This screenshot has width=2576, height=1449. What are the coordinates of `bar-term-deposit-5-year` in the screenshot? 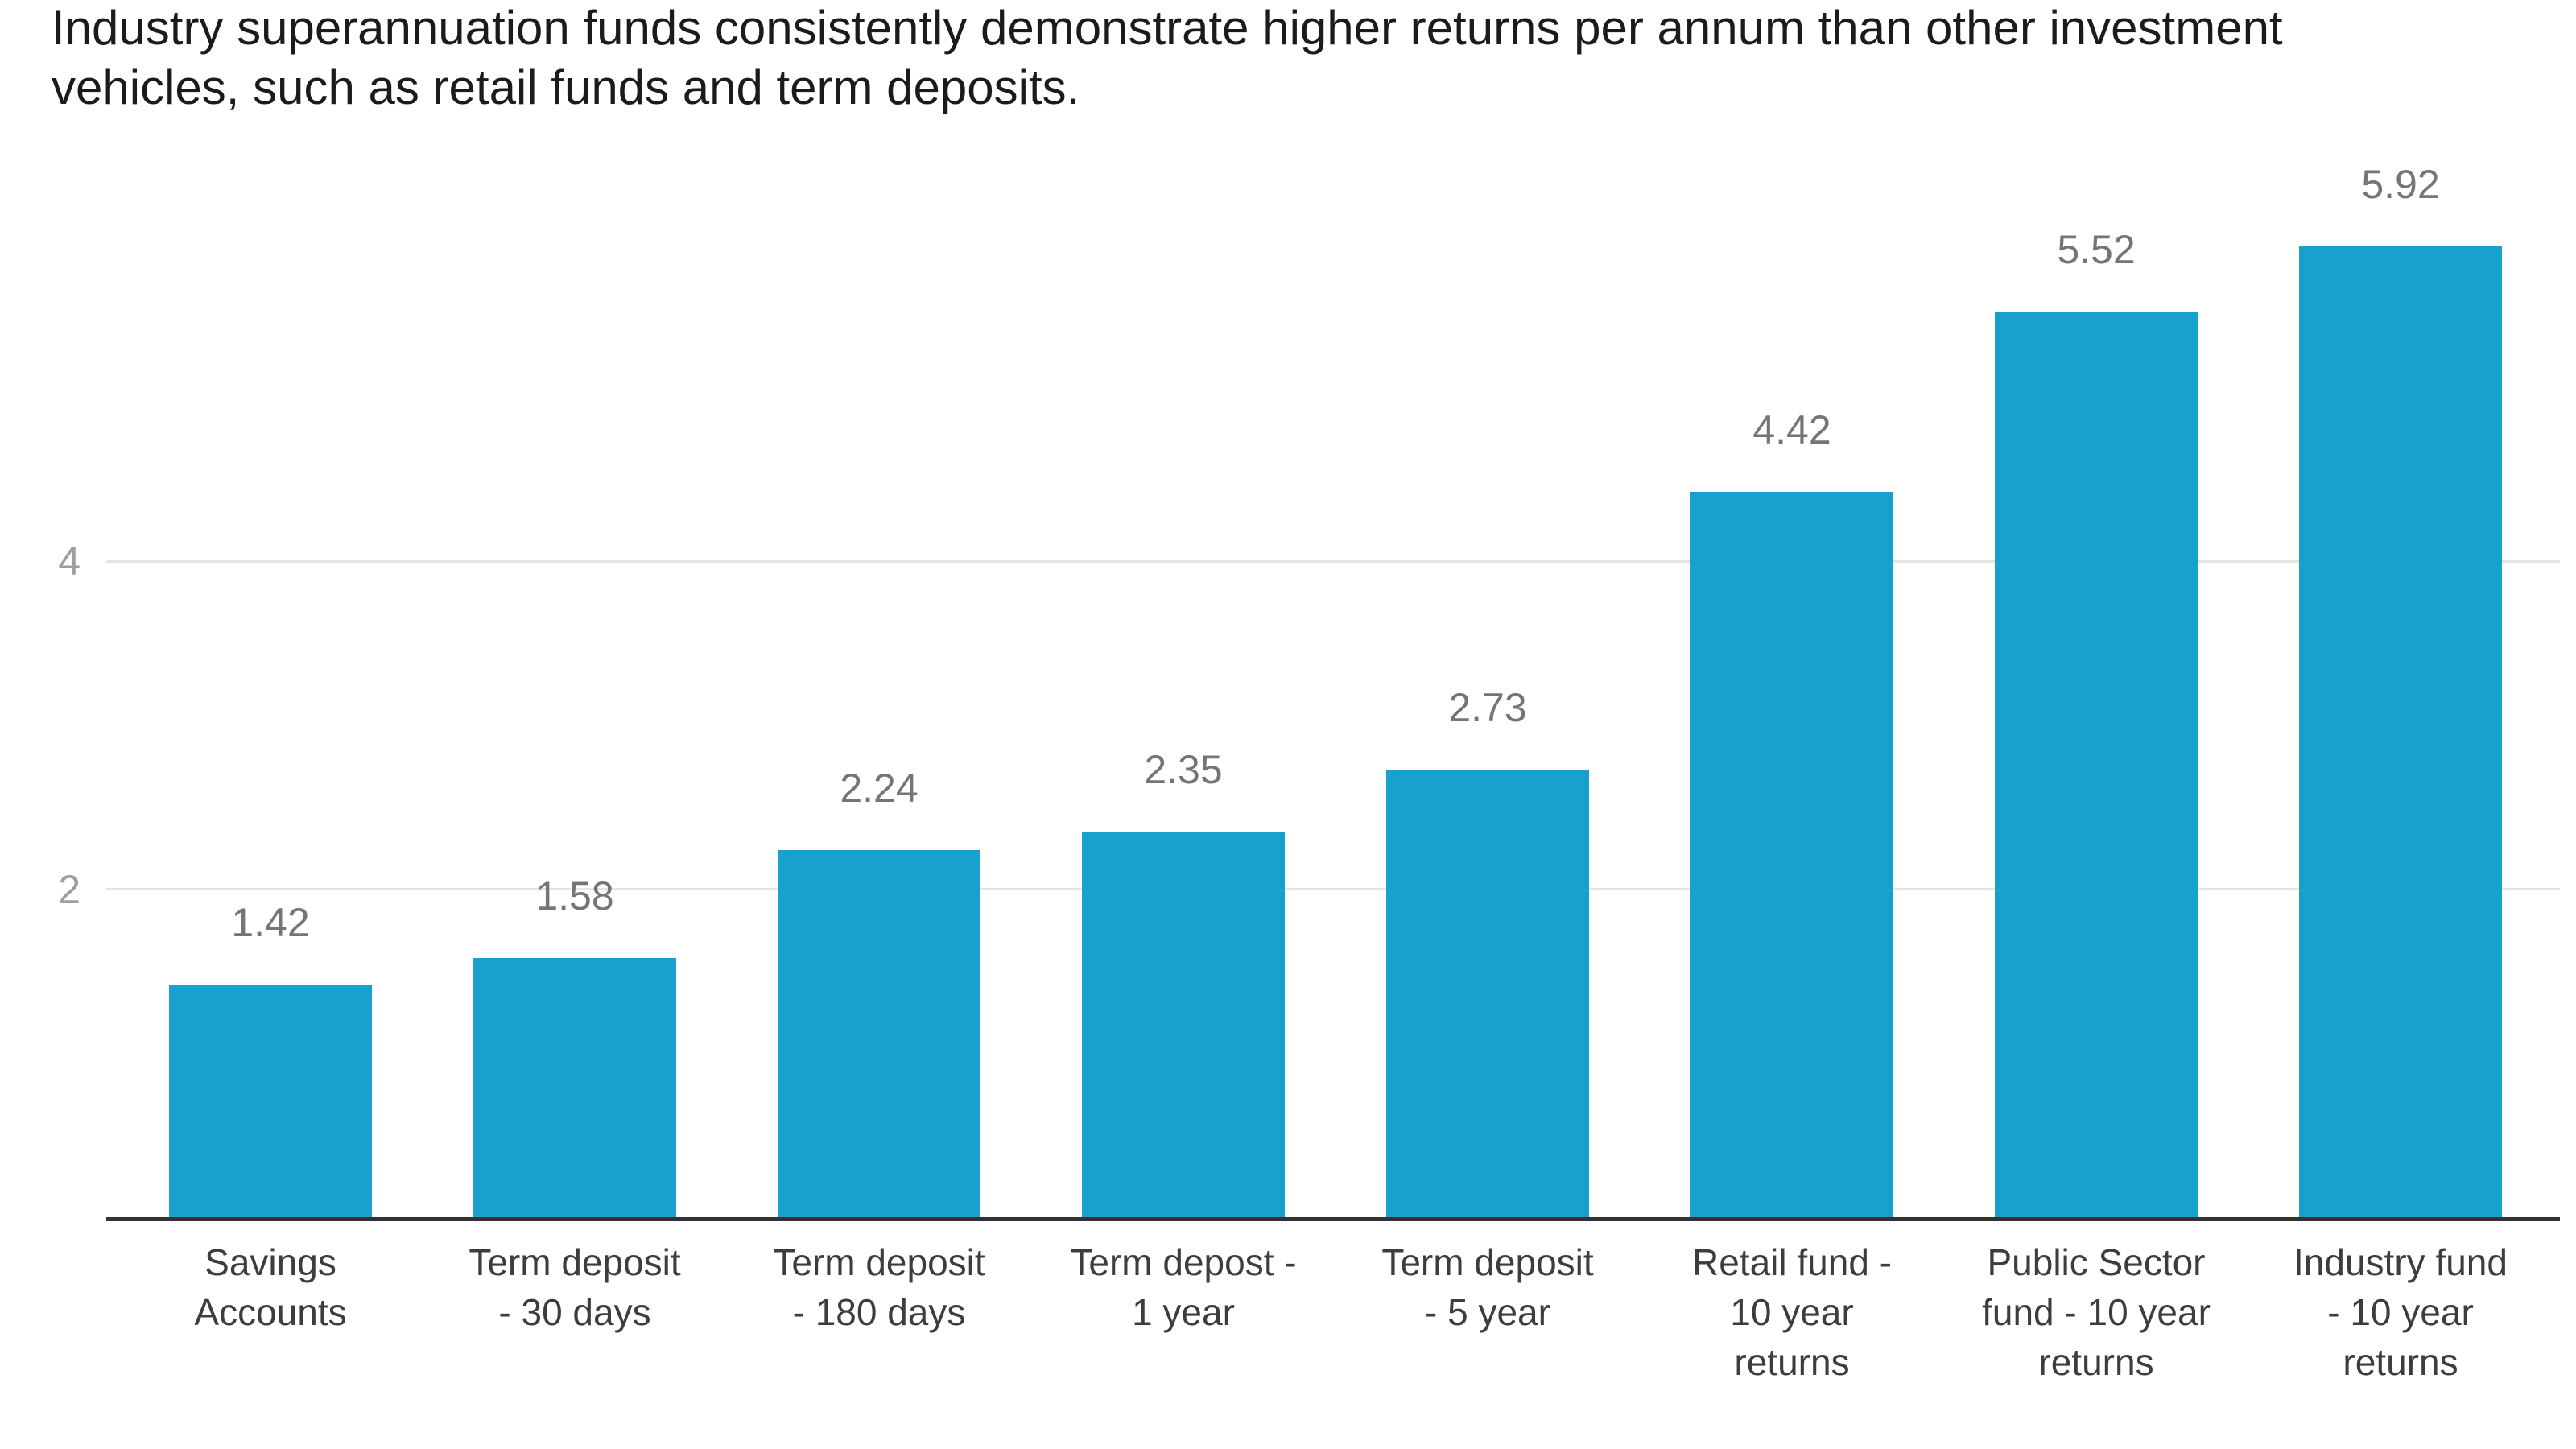 It's located at (1487, 993).